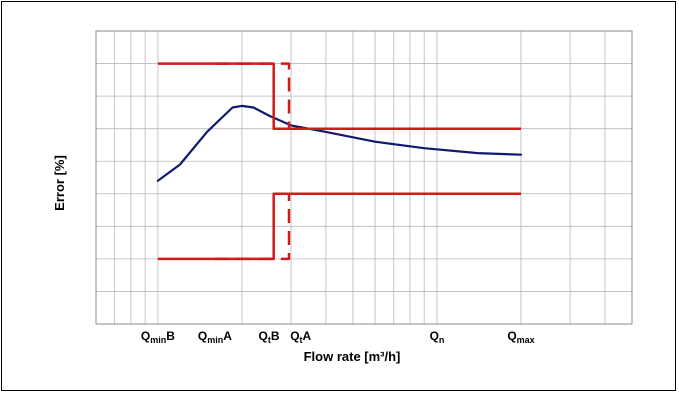  Describe the element at coordinates (520, 337) in the screenshot. I see `x-tick-label-5: Qmax` at that location.